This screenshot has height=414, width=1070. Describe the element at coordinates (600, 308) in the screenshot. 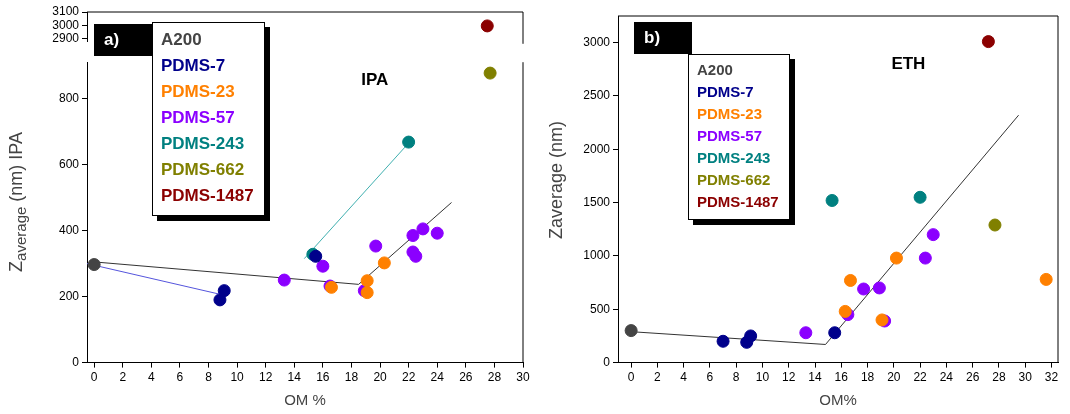

I see `y-tick-label: 500` at that location.